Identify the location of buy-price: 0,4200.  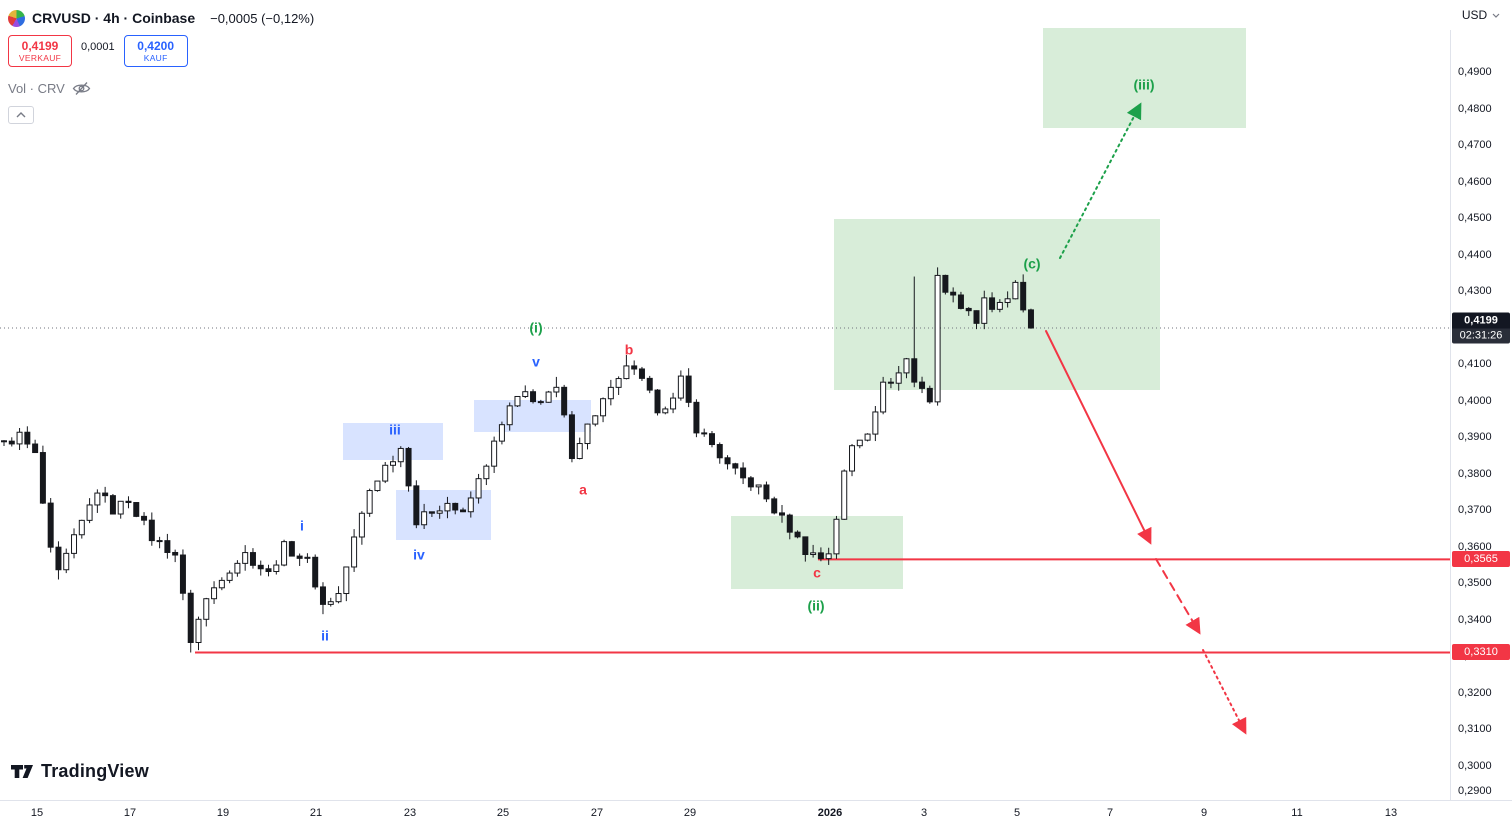
(155, 45).